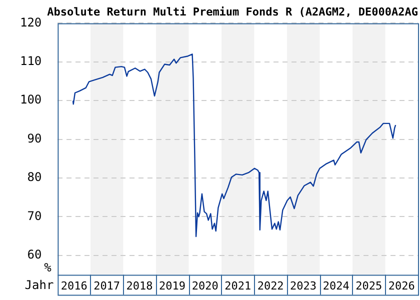 Image resolution: width=420 pixels, height=300 pixels. Describe the element at coordinates (238, 285) in the screenshot. I see `x-tick-label: 2021` at that location.